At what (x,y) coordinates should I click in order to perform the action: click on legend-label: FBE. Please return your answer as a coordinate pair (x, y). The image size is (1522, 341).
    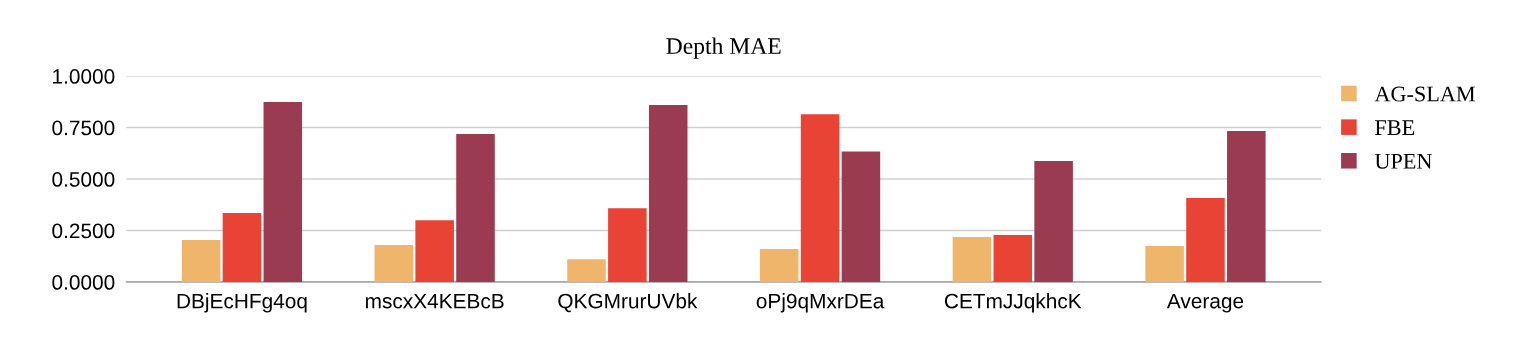
    Looking at the image, I should click on (1395, 127).